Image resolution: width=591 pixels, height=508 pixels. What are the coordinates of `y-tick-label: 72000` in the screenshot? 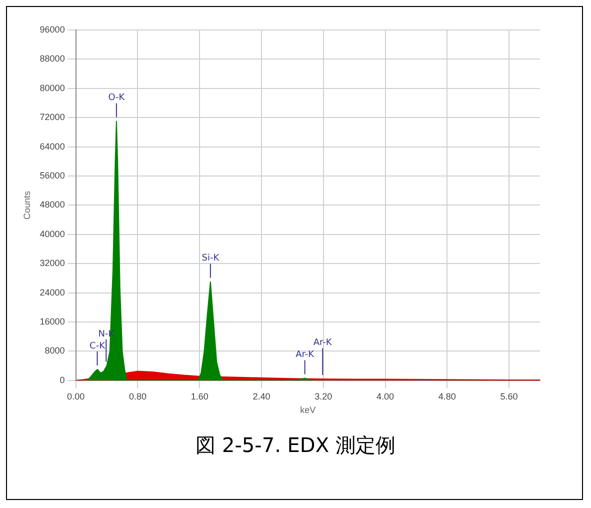 It's located at (52, 117).